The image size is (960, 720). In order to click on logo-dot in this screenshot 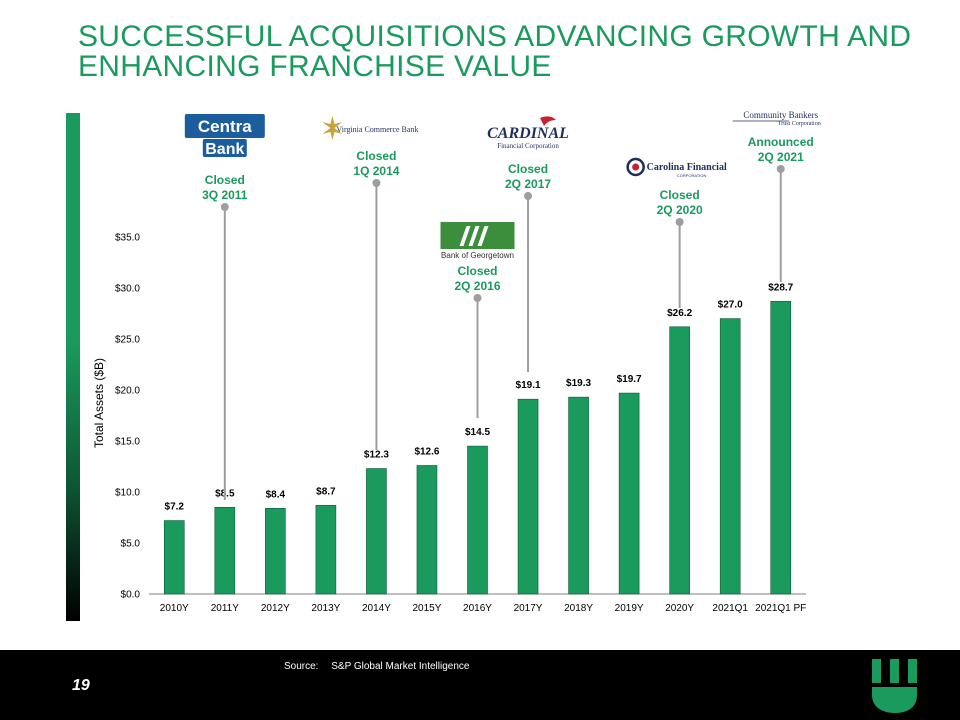, I will do `click(636, 167)`.